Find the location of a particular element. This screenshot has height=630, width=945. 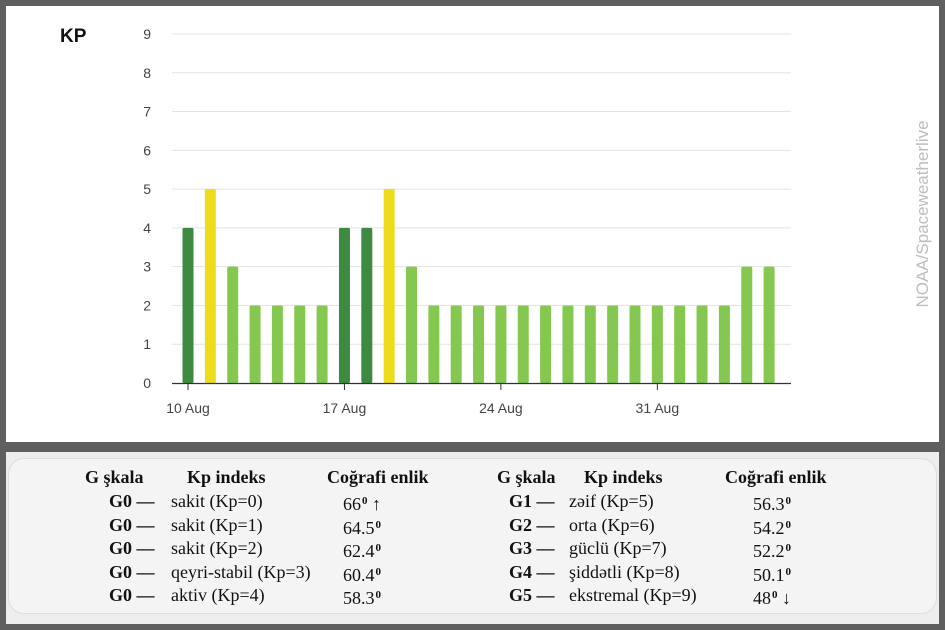

latitude-cell: 64.50 is located at coordinates (362, 526).